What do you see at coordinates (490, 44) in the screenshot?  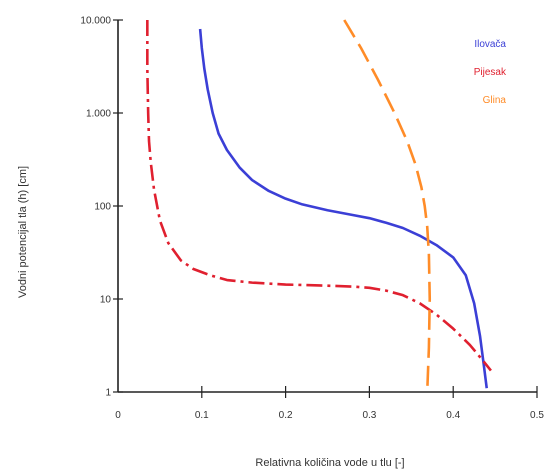 I see `legend-item-ilovača: Ilovača` at bounding box center [490, 44].